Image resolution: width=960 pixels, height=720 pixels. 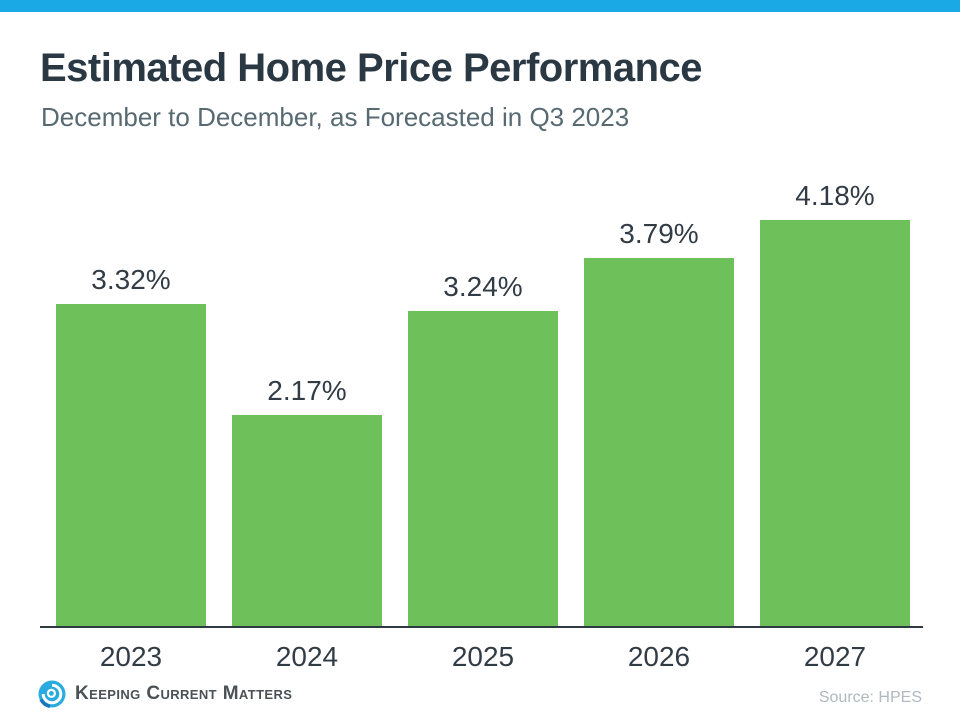 I want to click on bar-2027, so click(x=835, y=423).